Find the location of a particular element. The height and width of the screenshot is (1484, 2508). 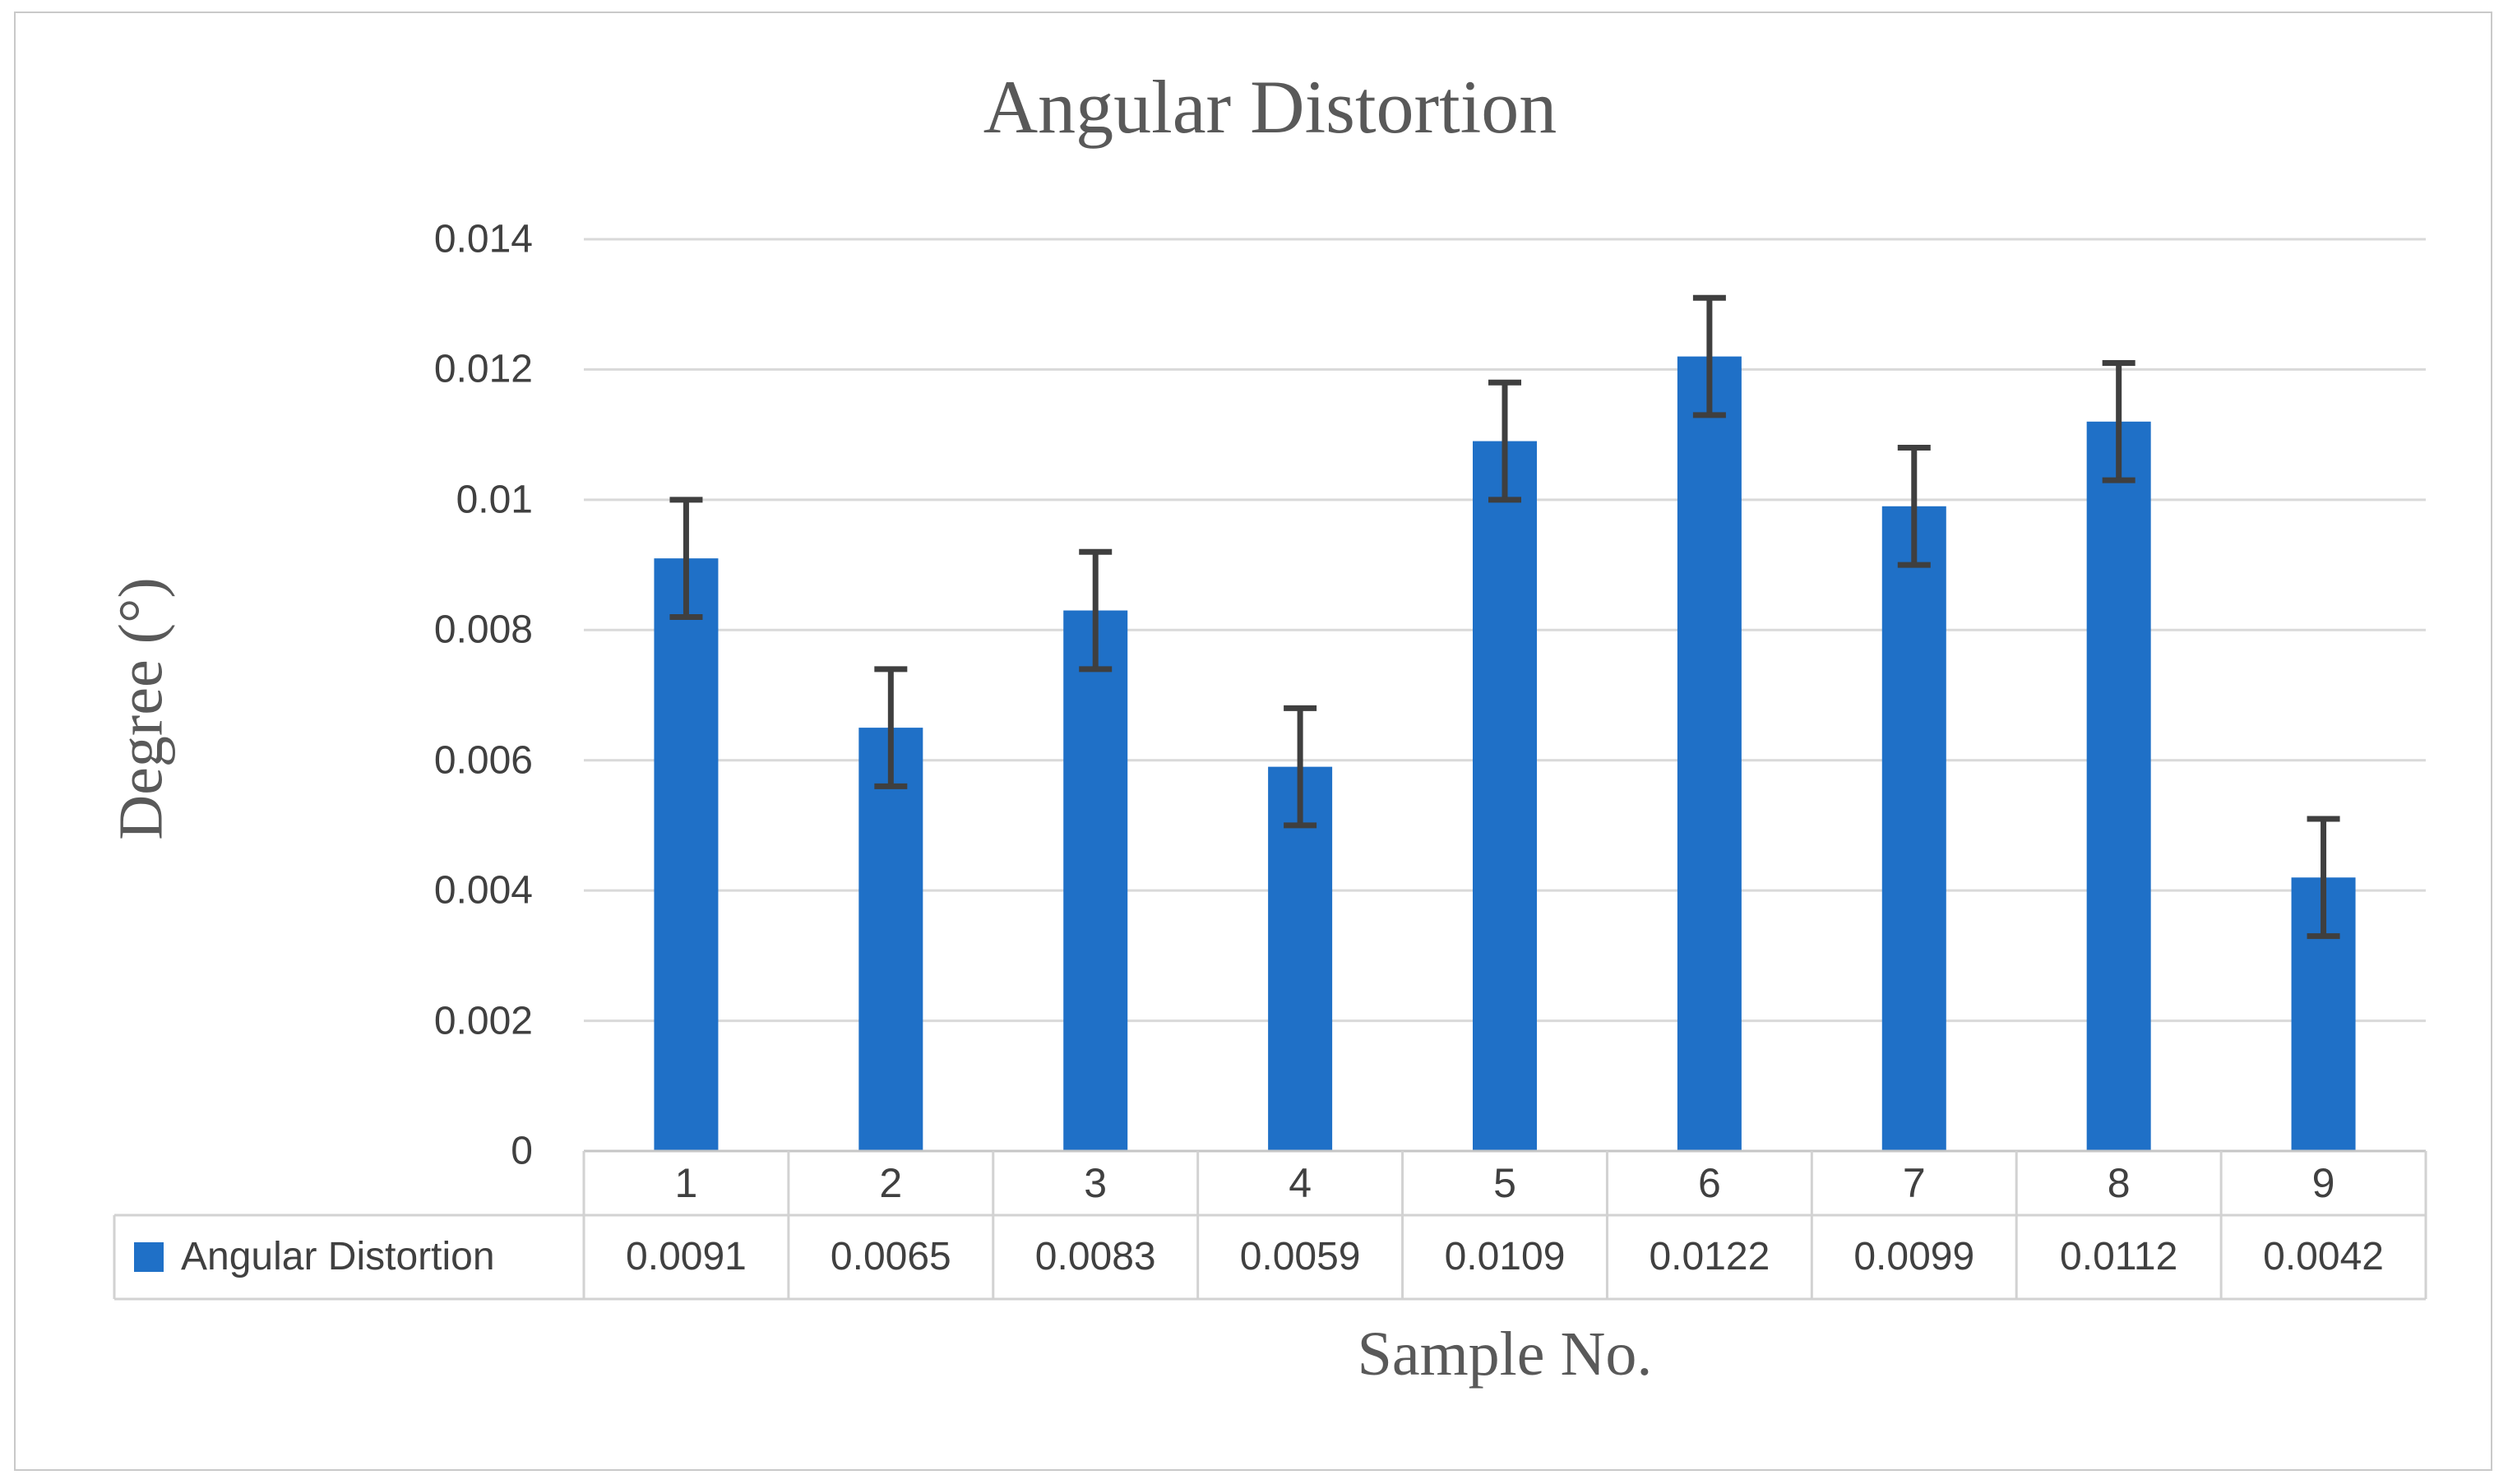

table-category-header: 9 is located at coordinates (2323, 1183).